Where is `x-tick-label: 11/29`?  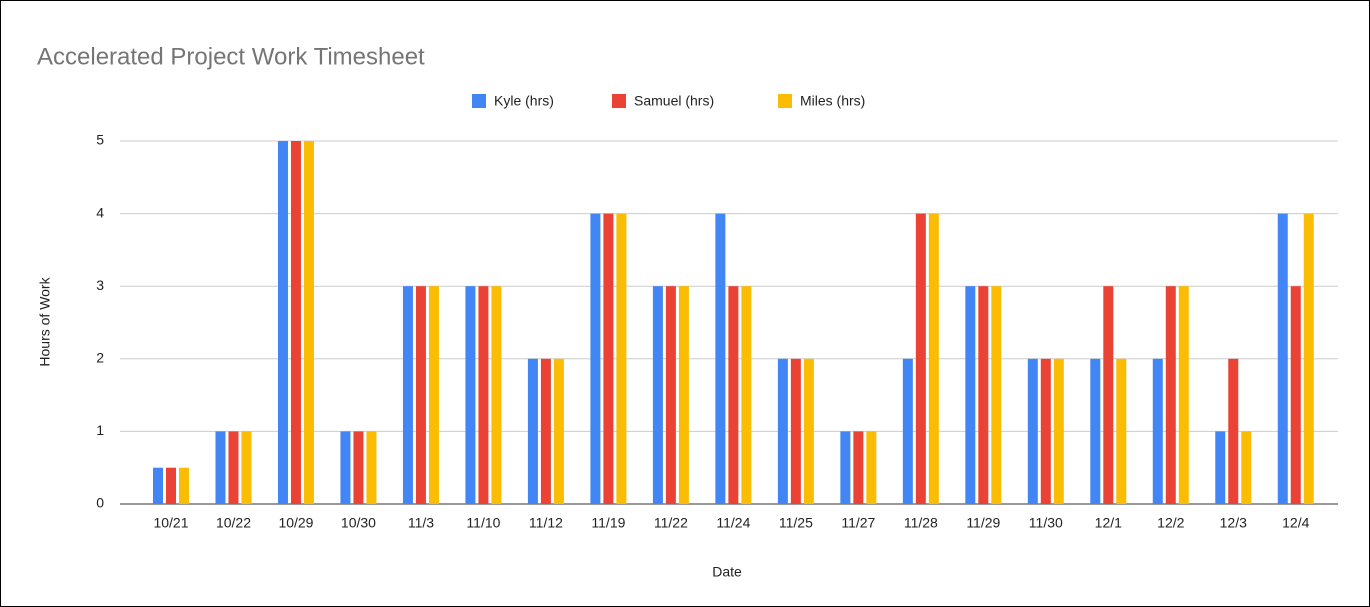 x-tick-label: 11/29 is located at coordinates (983, 523).